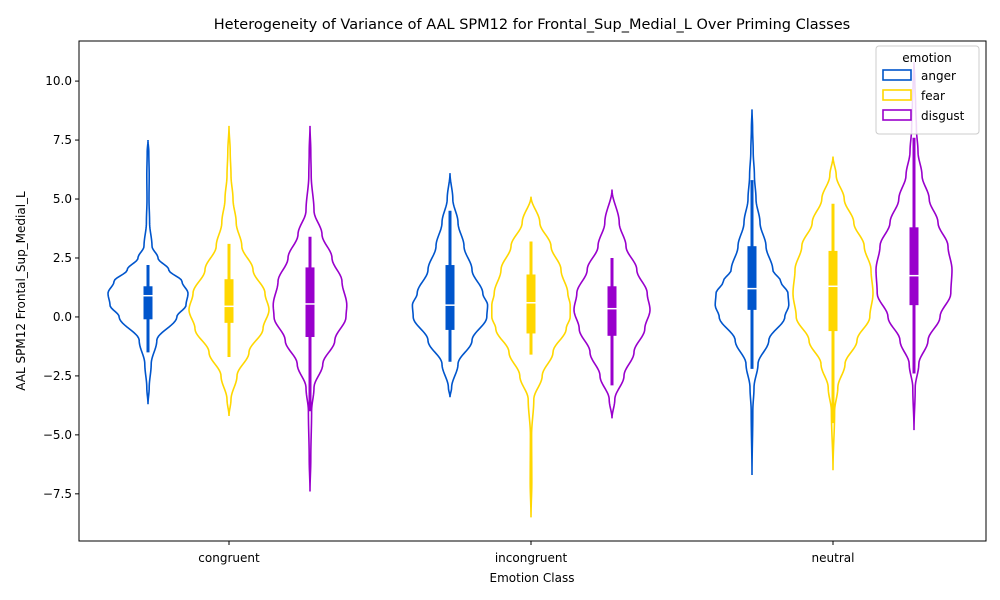  Describe the element at coordinates (310, 302) in the screenshot. I see `iqr-box-disgust-congruent` at that location.